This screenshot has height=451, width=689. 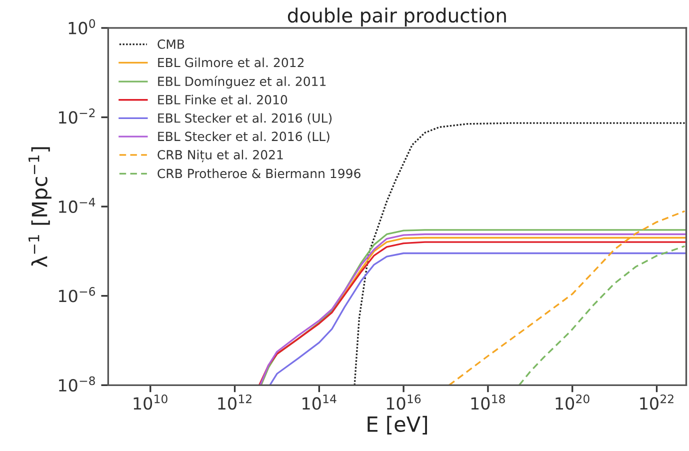 I want to click on y-tick-label: 10$^{0}$, so click(x=82, y=26).